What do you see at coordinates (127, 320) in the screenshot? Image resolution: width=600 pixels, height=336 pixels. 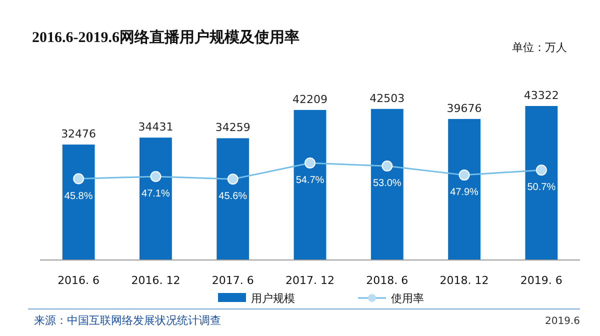 I see `source-note: 来源：中国互联网络发展状况统计调查` at bounding box center [127, 320].